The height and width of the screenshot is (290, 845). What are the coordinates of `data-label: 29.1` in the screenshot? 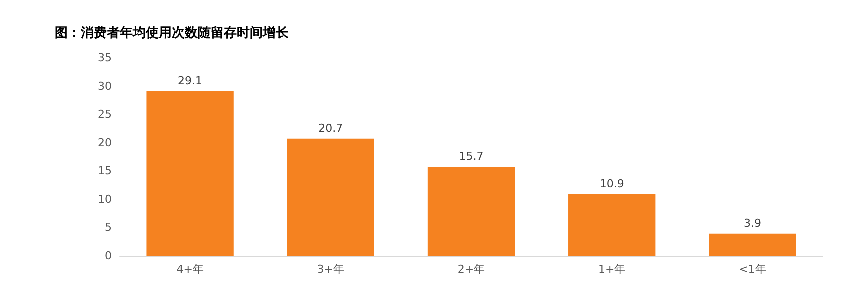 It's located at (190, 81).